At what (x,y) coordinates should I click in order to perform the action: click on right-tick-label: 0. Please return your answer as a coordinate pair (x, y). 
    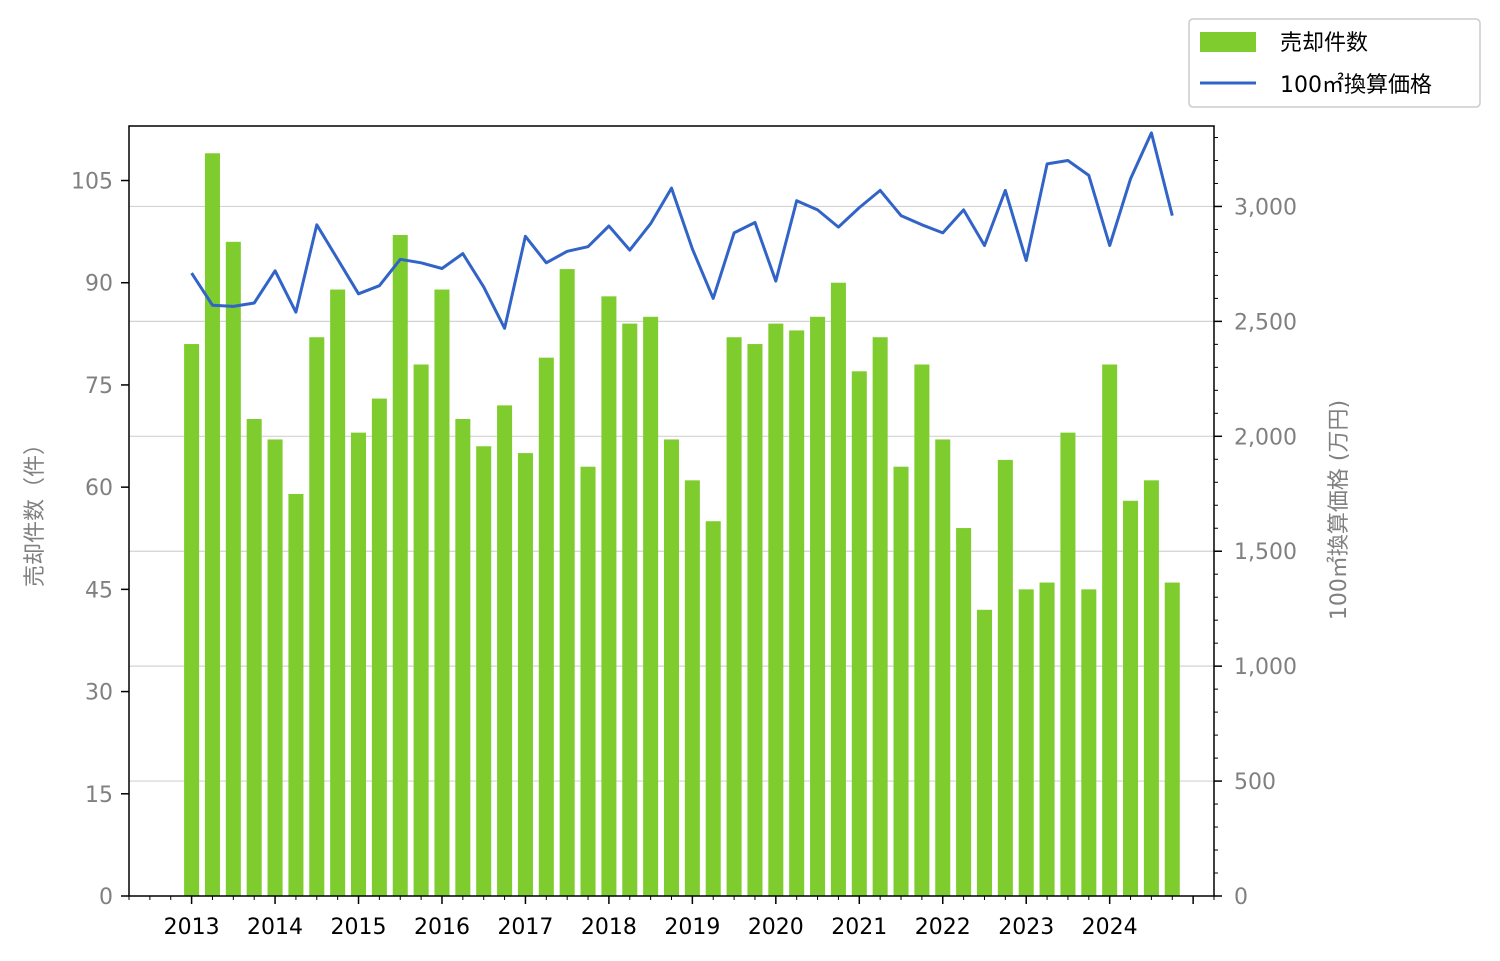
    Looking at the image, I should click on (1241, 897).